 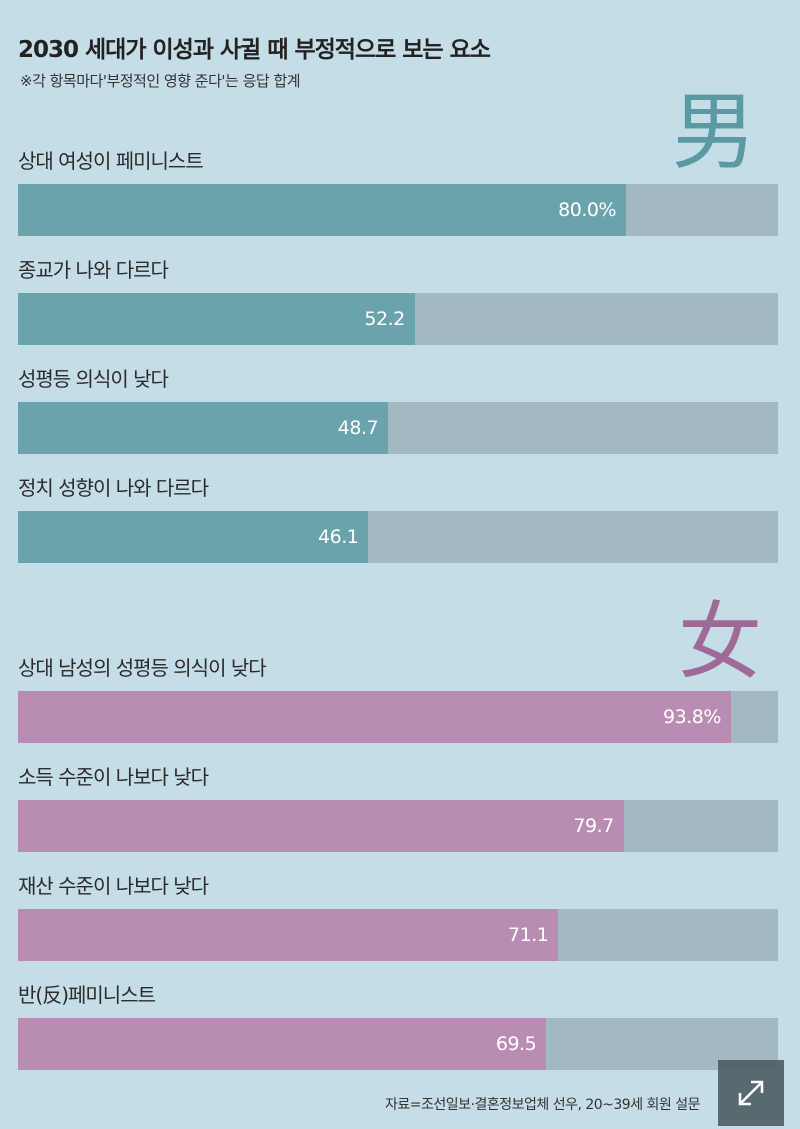 What do you see at coordinates (358, 428) in the screenshot?
I see `bar-value-label: 48.7` at bounding box center [358, 428].